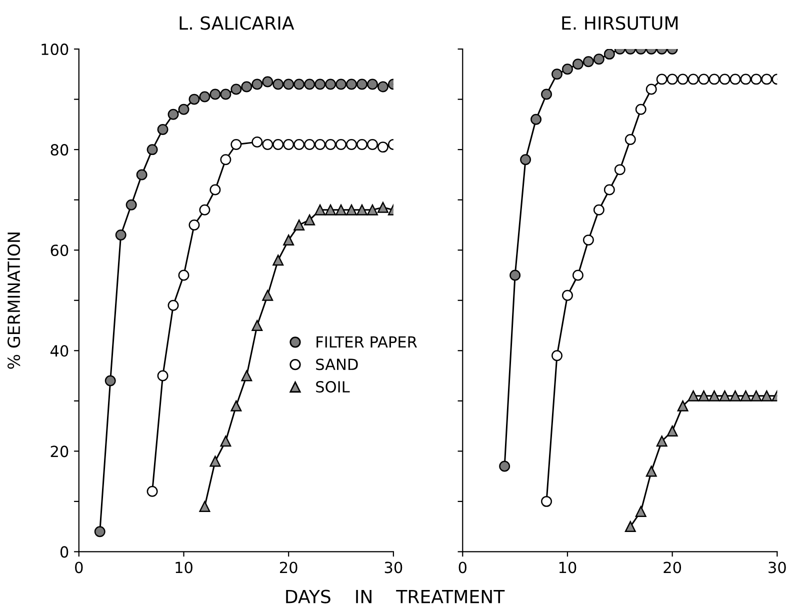 Image resolution: width=789 pixels, height=613 pixels. Describe the element at coordinates (337, 364) in the screenshot. I see `legend-label: SAND` at that location.